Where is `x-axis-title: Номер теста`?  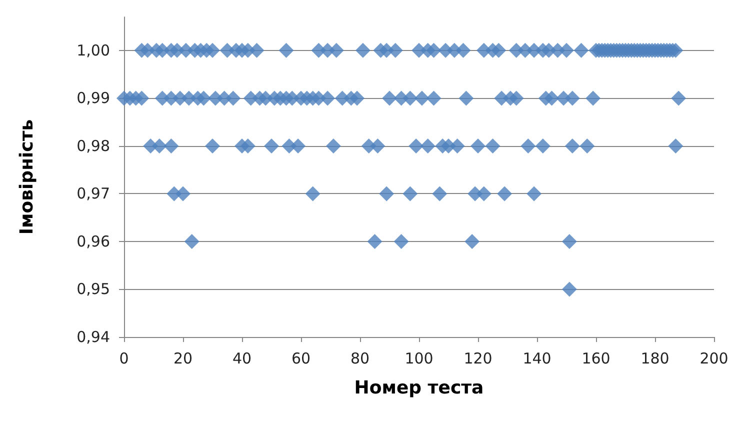 x-axis-title: Номер теста is located at coordinates (419, 388).